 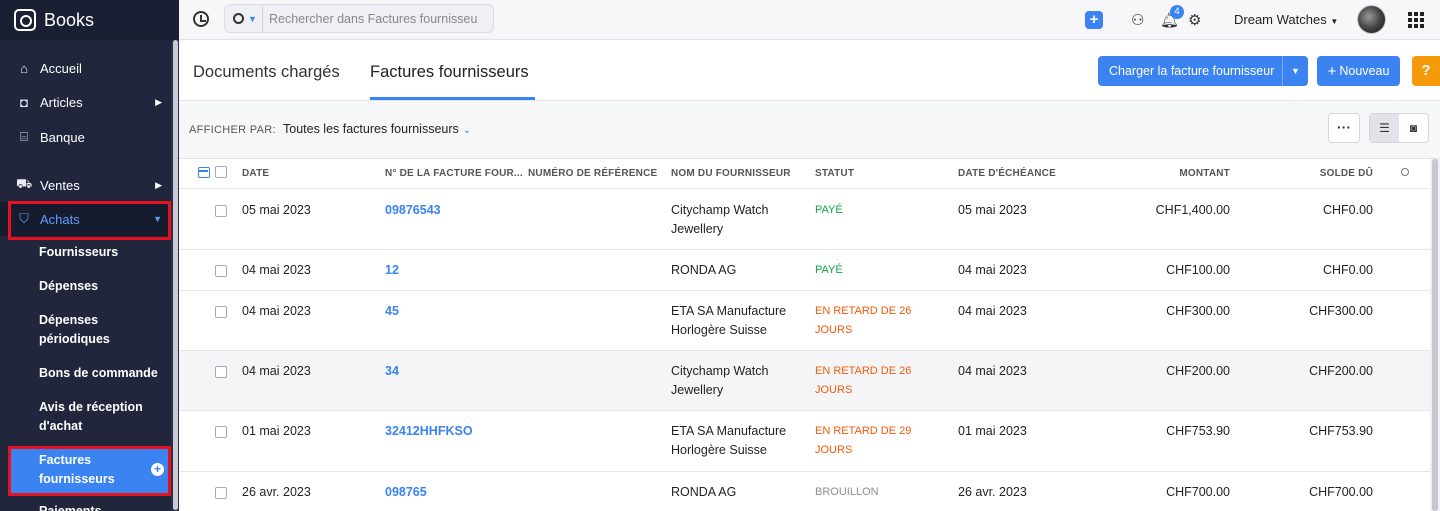 What do you see at coordinates (429, 431) in the screenshot?
I see `cell-bill-number: 32412HHFKSO` at bounding box center [429, 431].